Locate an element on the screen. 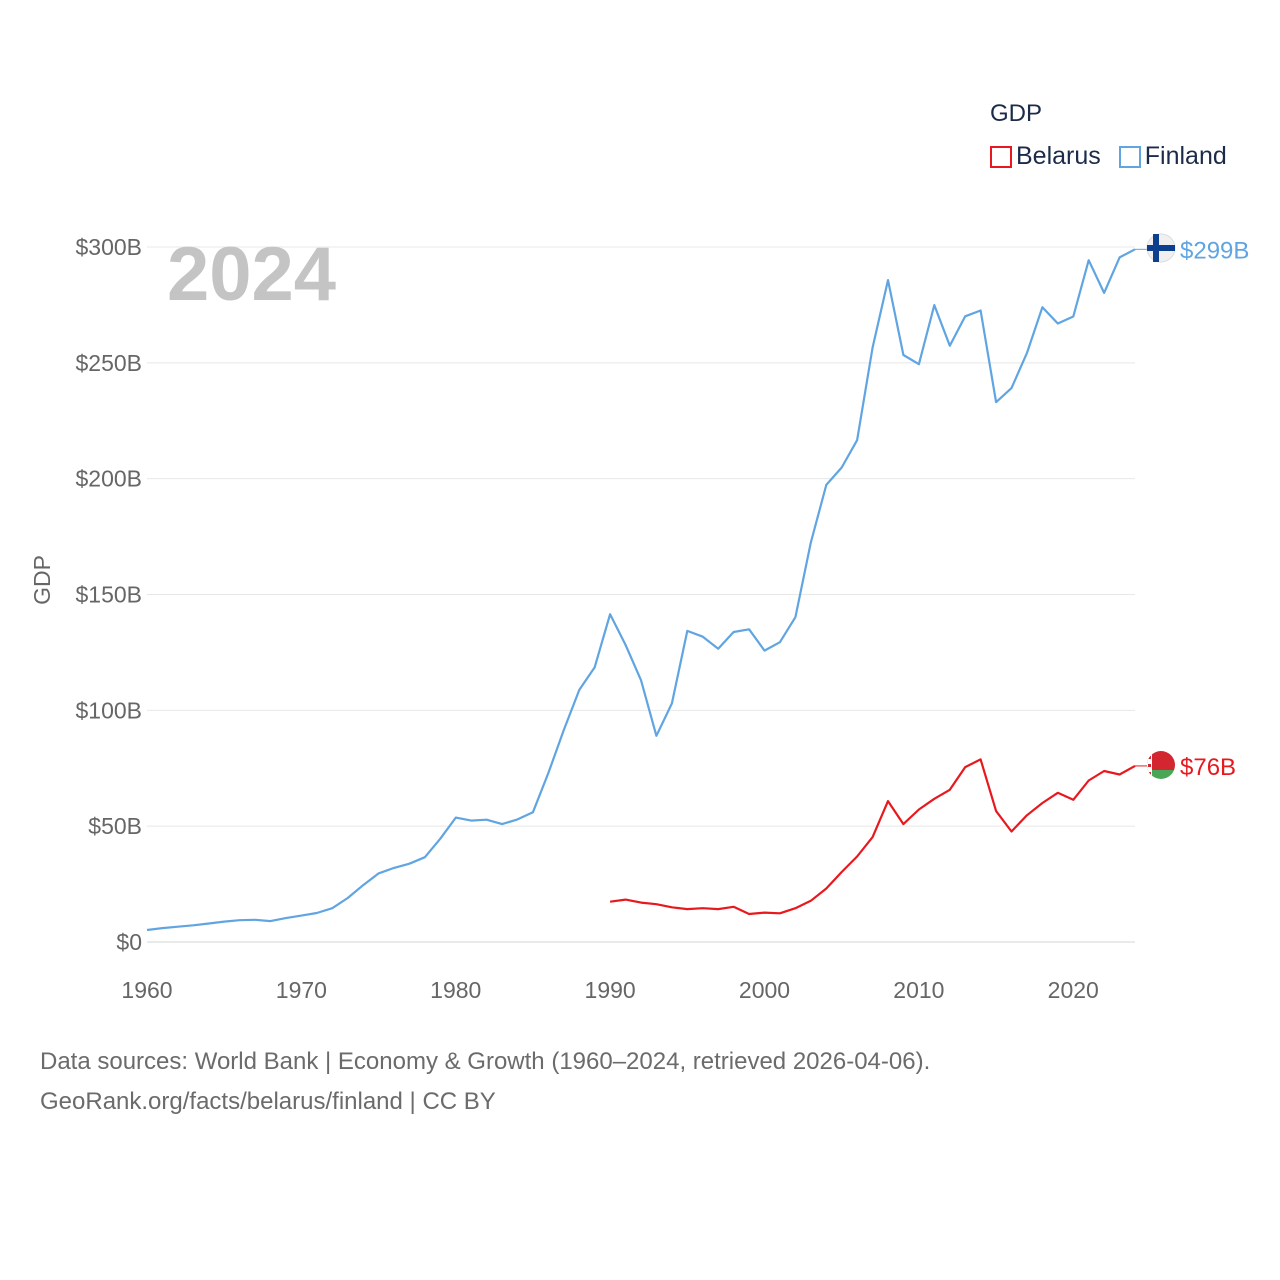 The image size is (1280, 1280). belarus-flag-icon is located at coordinates (1161, 765).